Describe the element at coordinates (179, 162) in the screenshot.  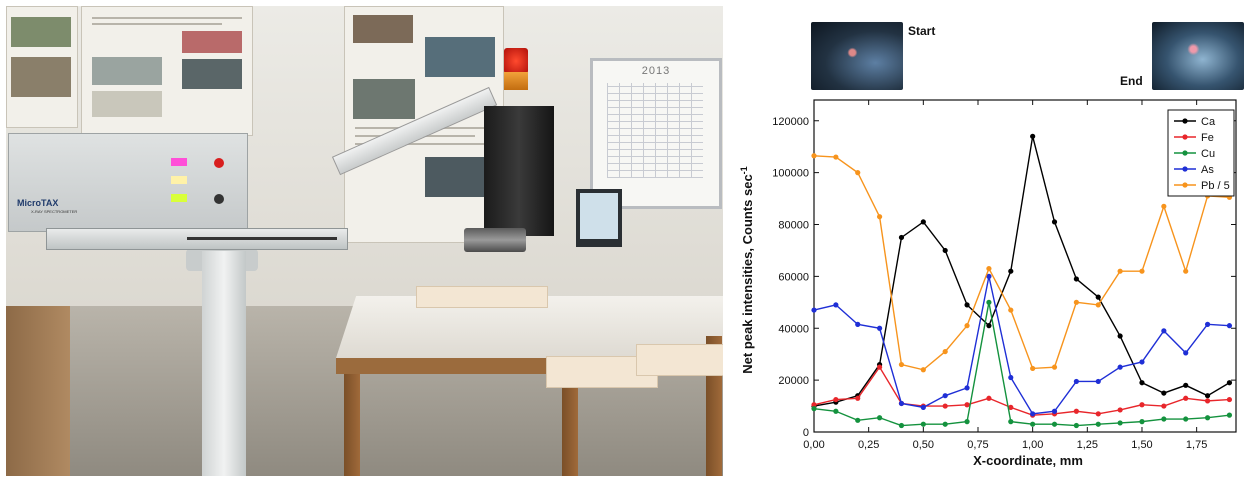
I see `indicator-light-pink` at that location.